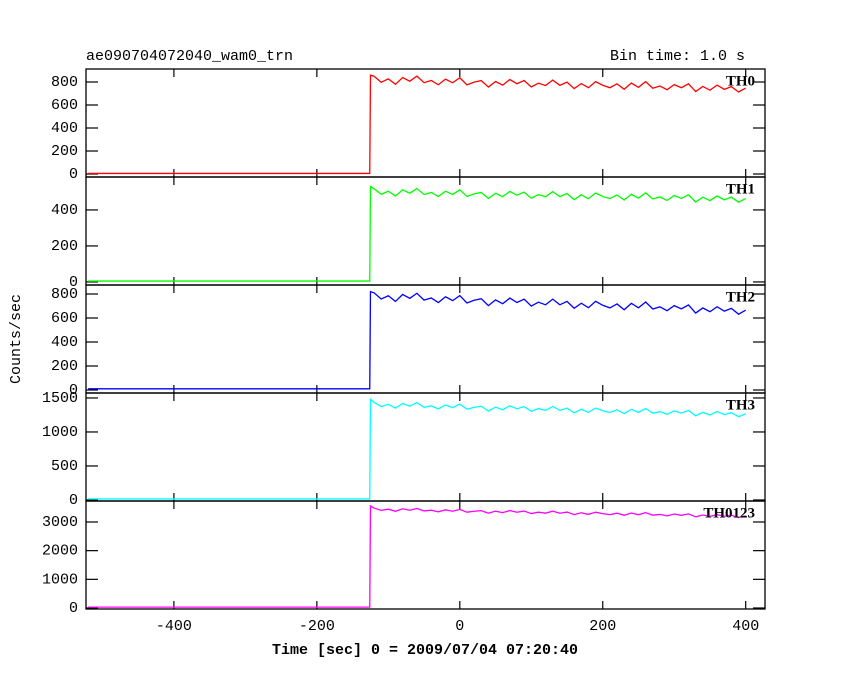 This screenshot has width=850, height=680. I want to click on legend-label: TH2, so click(740, 297).